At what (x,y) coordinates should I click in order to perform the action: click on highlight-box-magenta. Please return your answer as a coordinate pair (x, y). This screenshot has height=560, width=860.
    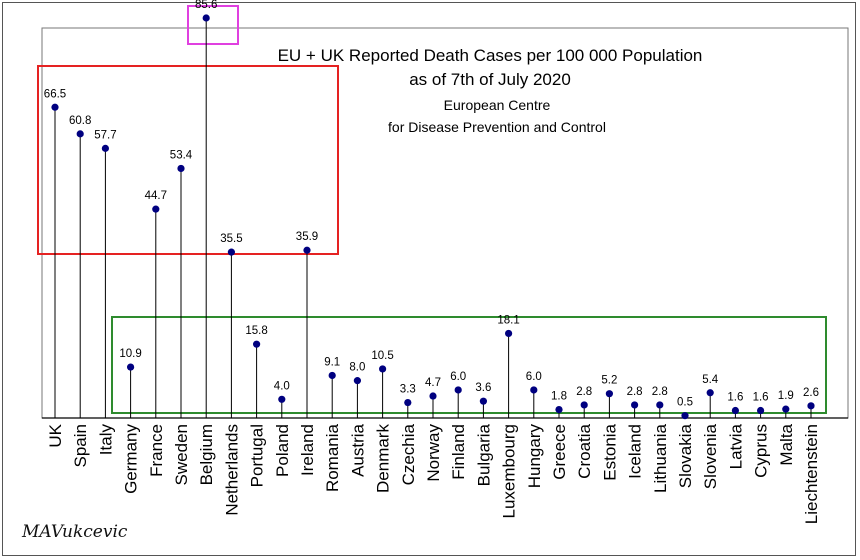
    Looking at the image, I should click on (213, 25).